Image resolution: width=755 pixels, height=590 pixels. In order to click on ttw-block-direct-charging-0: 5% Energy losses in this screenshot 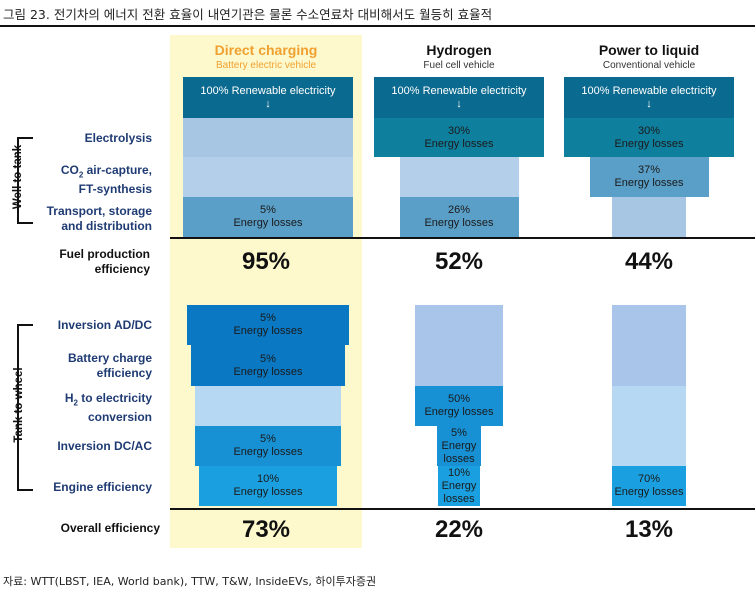, I will do `click(268, 325)`.